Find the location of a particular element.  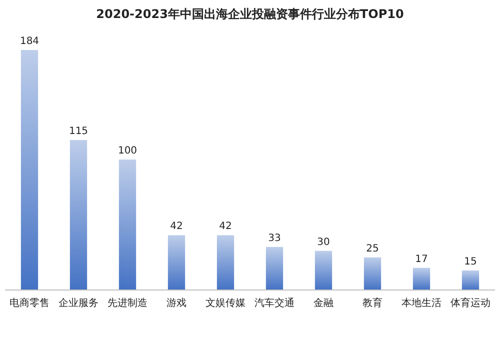

x-tick-label: 本地生活 is located at coordinates (422, 303).